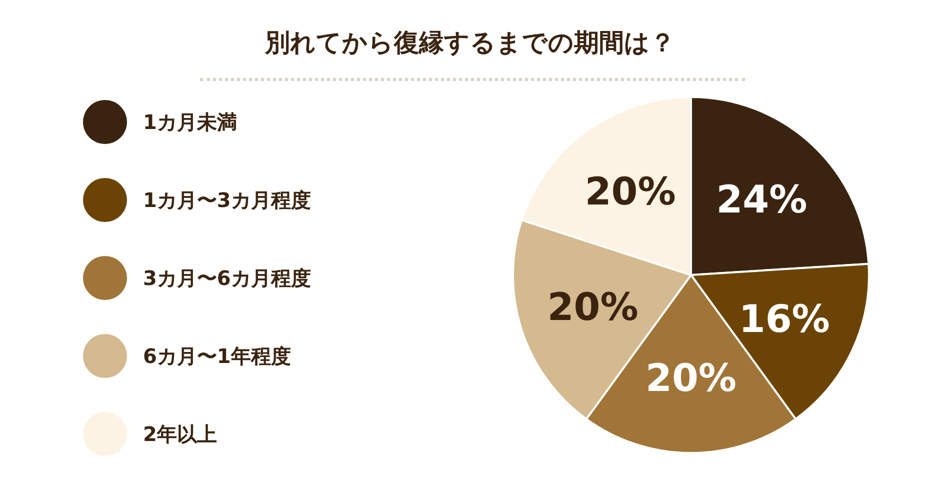 This screenshot has height=480, width=940. I want to click on legend-label: 1カ月〜3カ月程度, so click(227, 200).